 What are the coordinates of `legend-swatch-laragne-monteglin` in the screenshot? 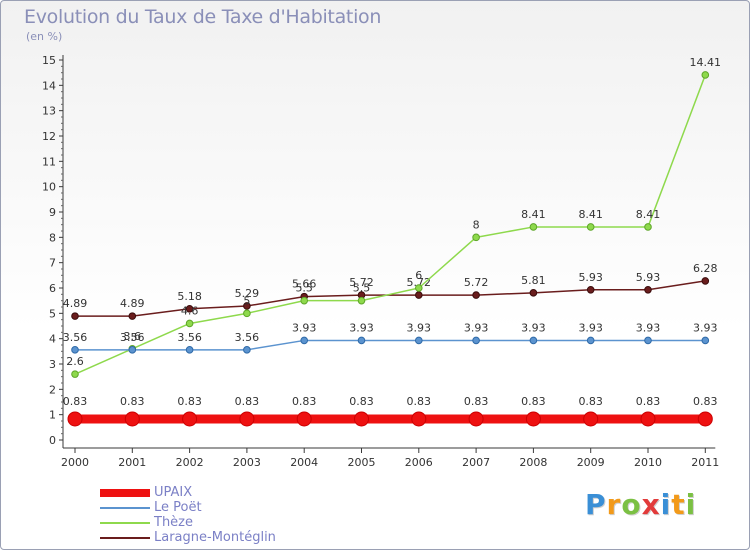 It's located at (125, 537).